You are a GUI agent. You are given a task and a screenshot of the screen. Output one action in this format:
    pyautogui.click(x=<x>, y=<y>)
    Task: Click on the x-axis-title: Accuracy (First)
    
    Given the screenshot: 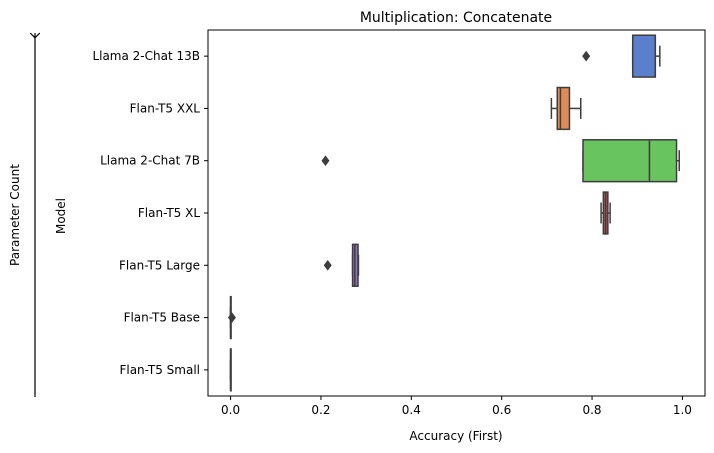 What is the action you would take?
    pyautogui.click(x=455, y=436)
    